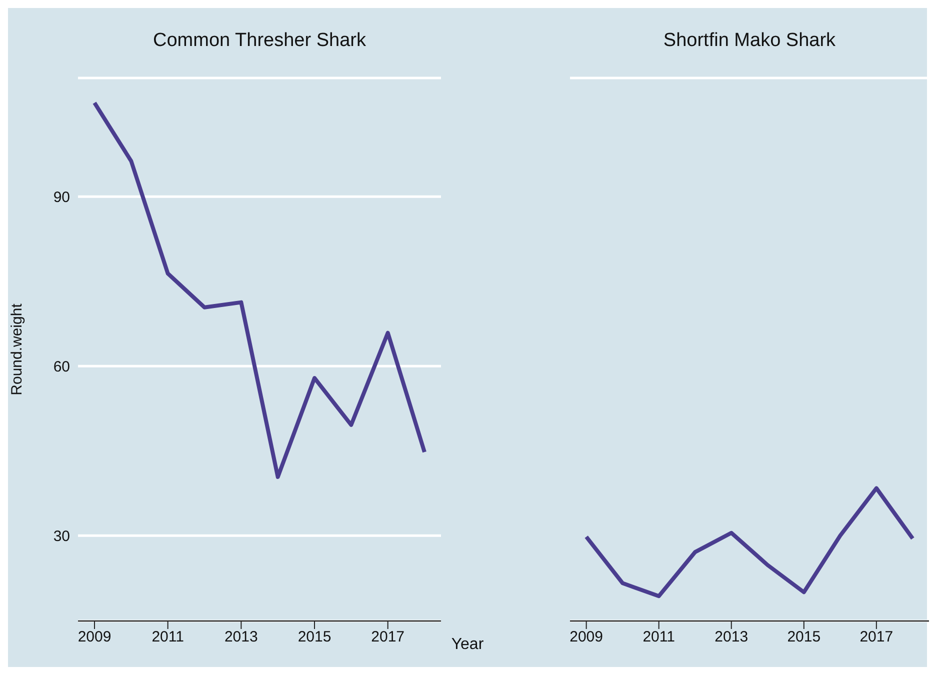 This screenshot has width=935, height=675. I want to click on x-axis-title: Year, so click(467, 644).